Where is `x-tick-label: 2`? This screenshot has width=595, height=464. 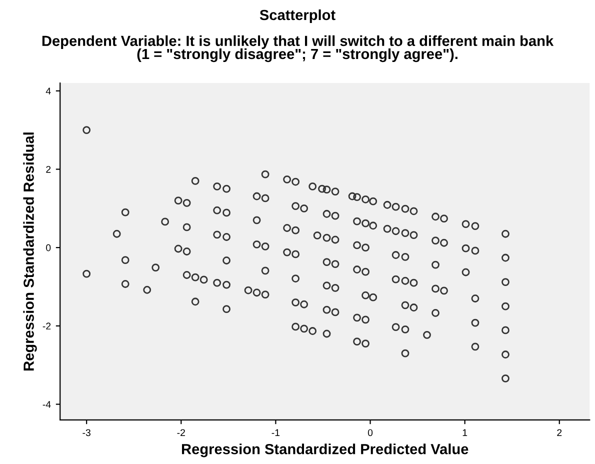 x-tick-label: 2 is located at coordinates (559, 432).